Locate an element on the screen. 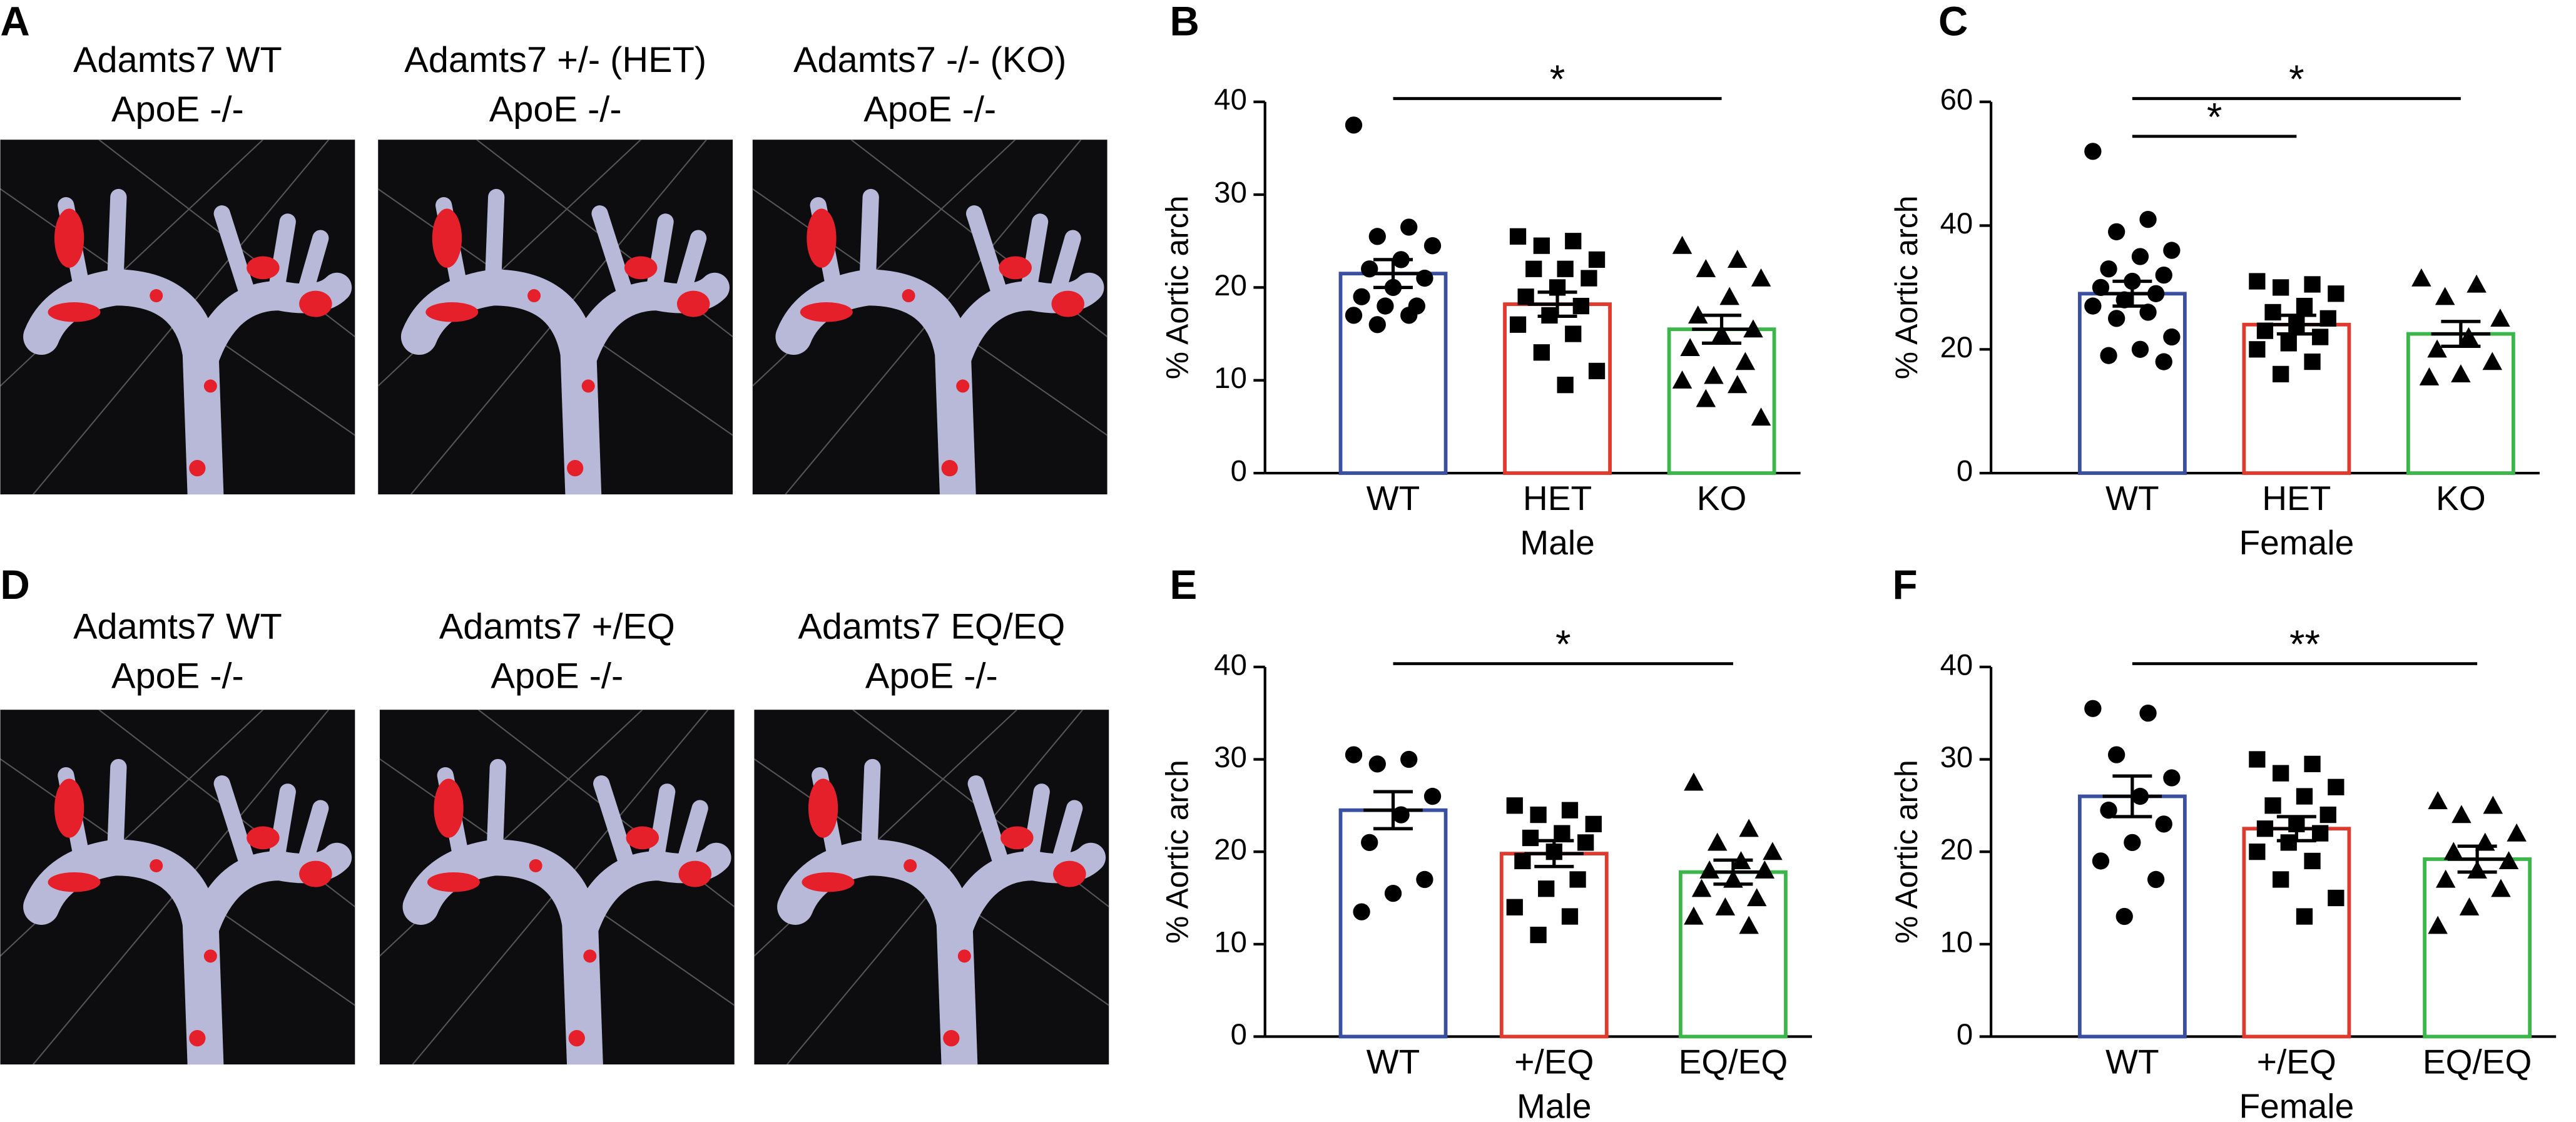 This screenshot has width=2576, height=1122. x-tick-label: EQ/EQ is located at coordinates (1734, 1062).